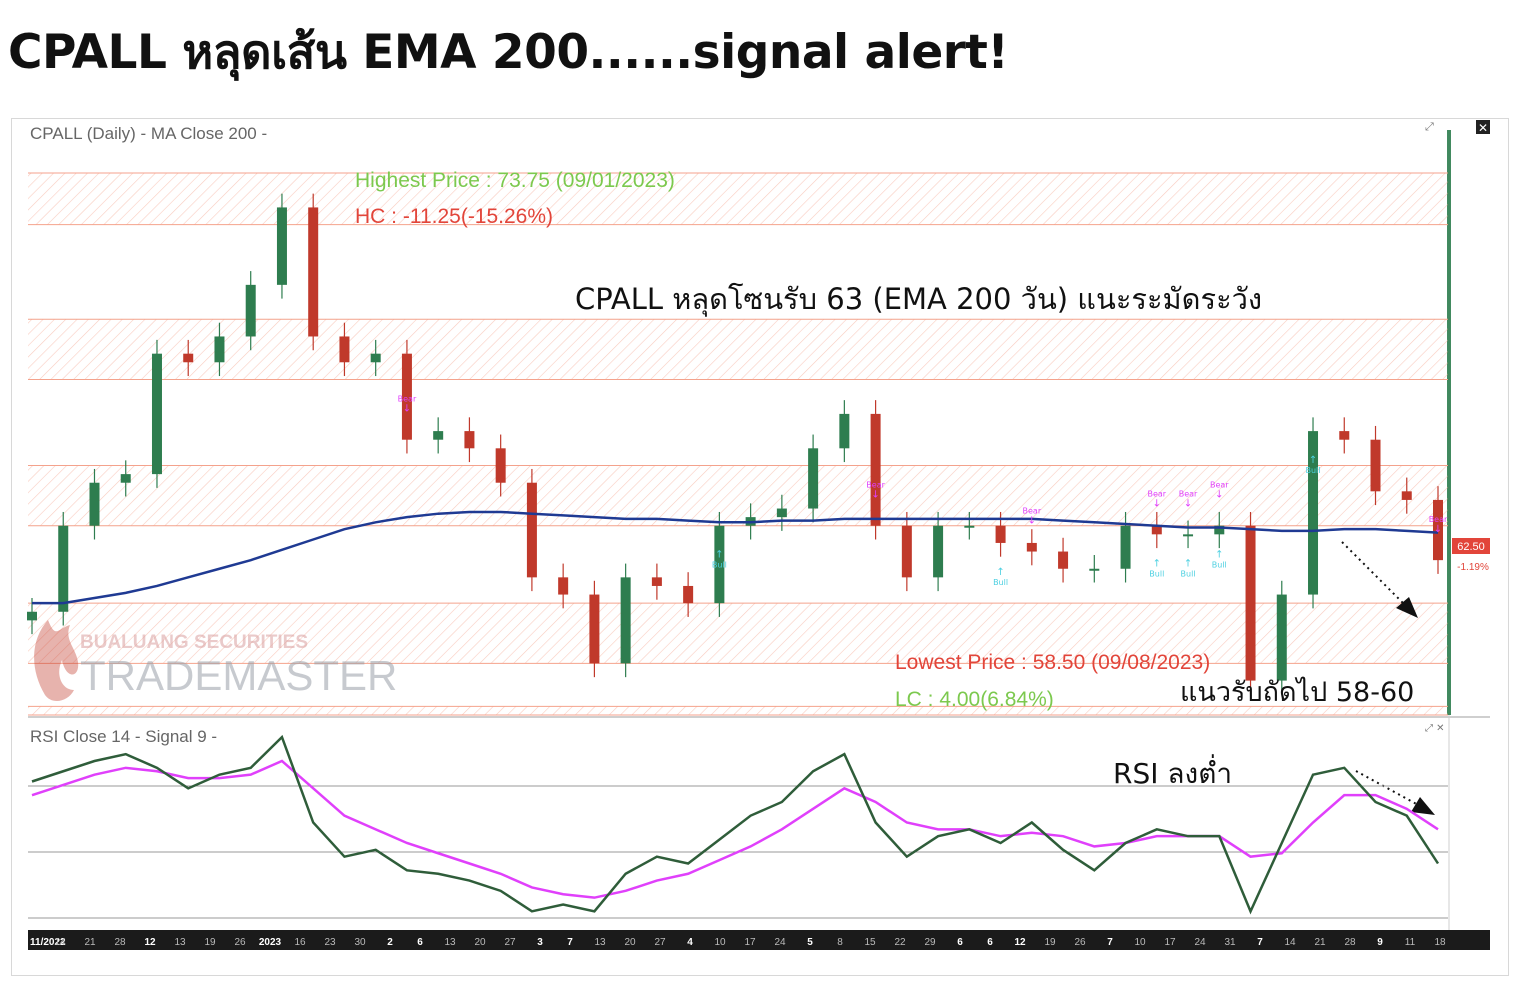  Describe the element at coordinates (1410, 942) in the screenshot. I see `x-tick-label: 11` at that location.